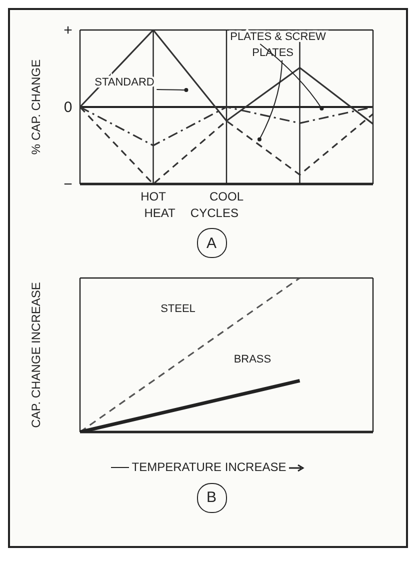 This screenshot has width=420, height=561. I want to click on x-tick-label: HOT, so click(153, 197).